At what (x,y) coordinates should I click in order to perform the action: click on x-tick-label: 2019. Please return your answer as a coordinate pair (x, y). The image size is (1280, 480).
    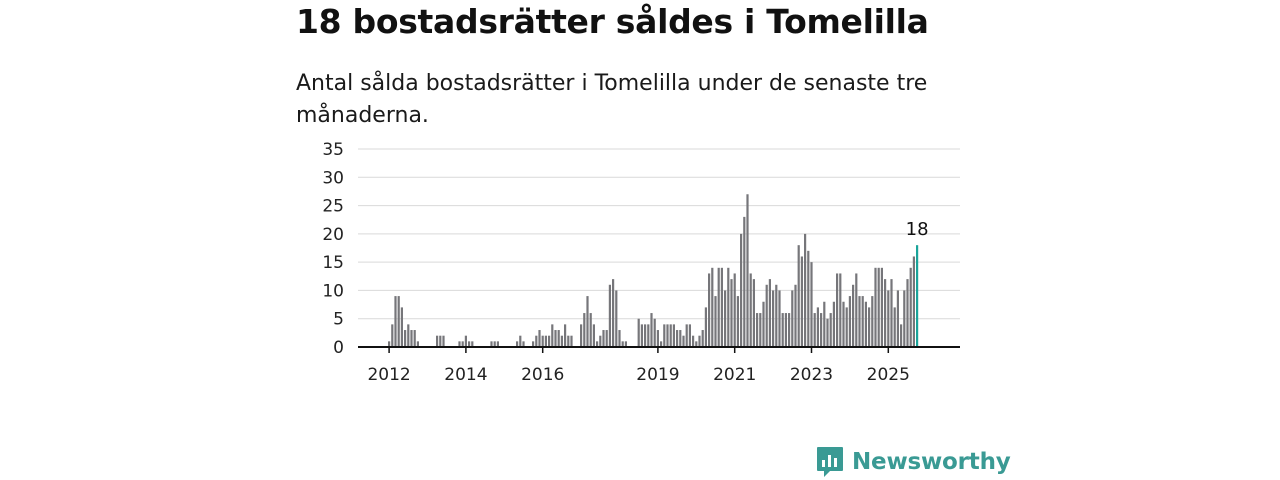
    Looking at the image, I should click on (657, 375).